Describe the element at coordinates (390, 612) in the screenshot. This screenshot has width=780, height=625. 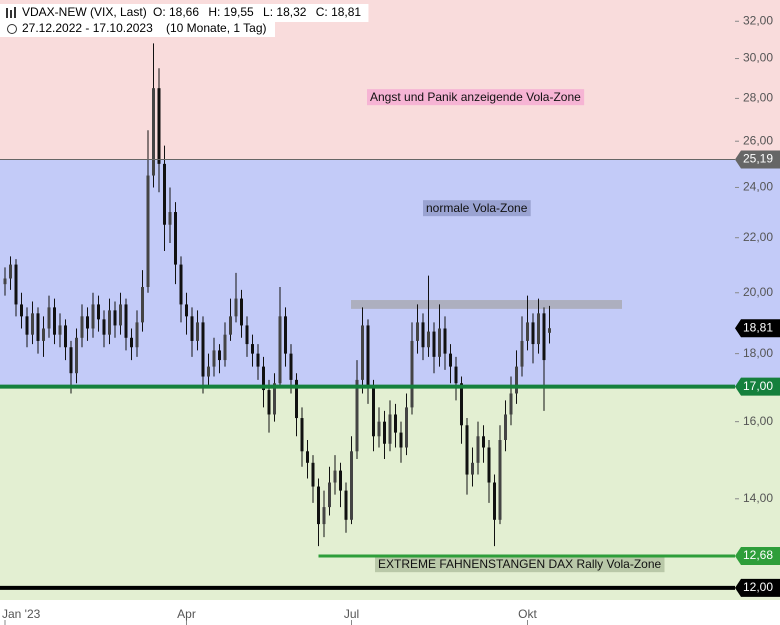
I see `x-axis-area` at that location.